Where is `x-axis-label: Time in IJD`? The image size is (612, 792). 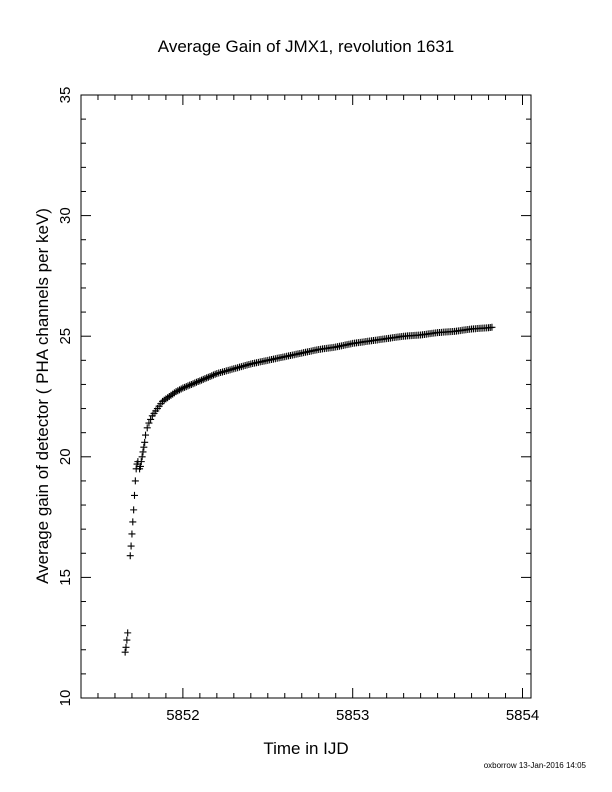
x-axis-label: Time in IJD is located at coordinates (305, 748).